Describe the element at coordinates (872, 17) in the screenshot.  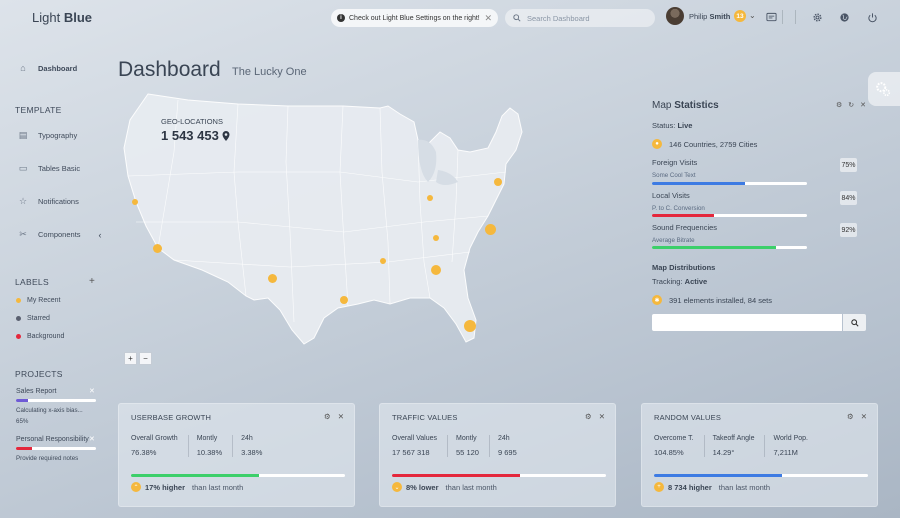
I see `power-icon` at that location.